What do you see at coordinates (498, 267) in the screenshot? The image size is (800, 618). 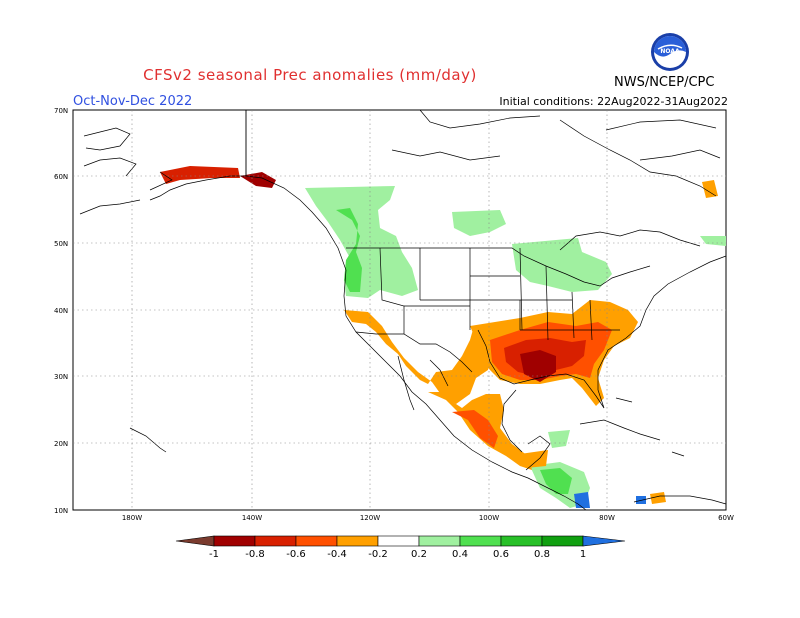 I see `us-canada-border` at bounding box center [498, 267].